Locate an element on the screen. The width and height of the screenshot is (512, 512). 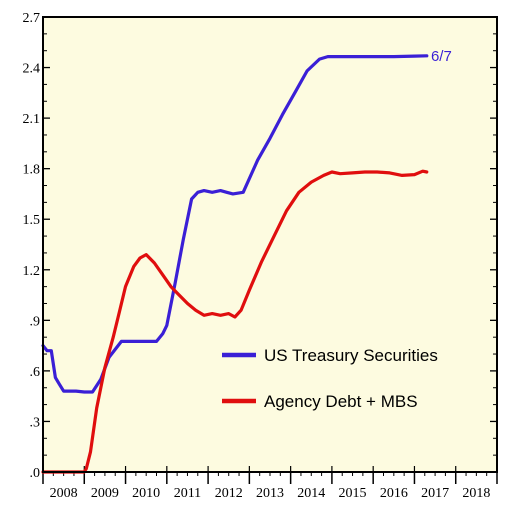
x-tick-label: 2017 is located at coordinates (435, 493).